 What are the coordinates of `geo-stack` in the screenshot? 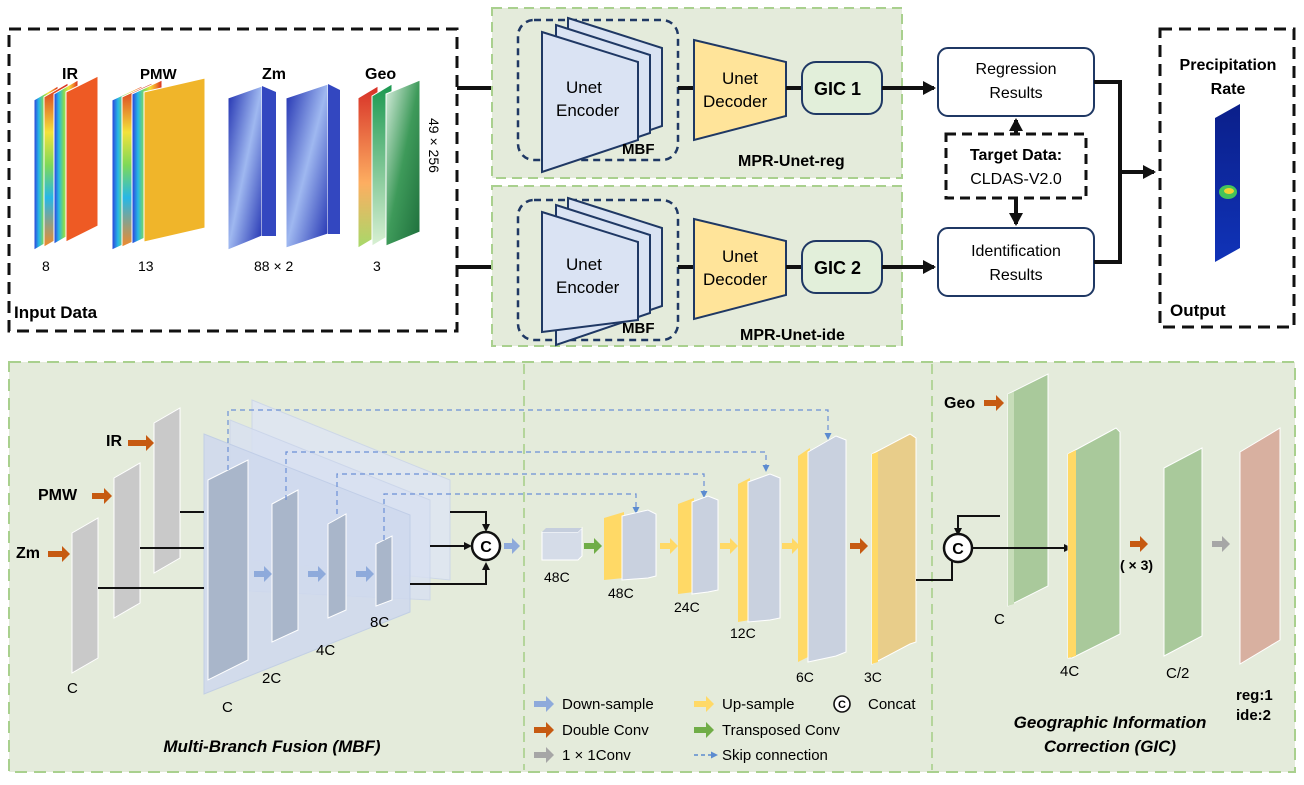 It's located at (389, 164).